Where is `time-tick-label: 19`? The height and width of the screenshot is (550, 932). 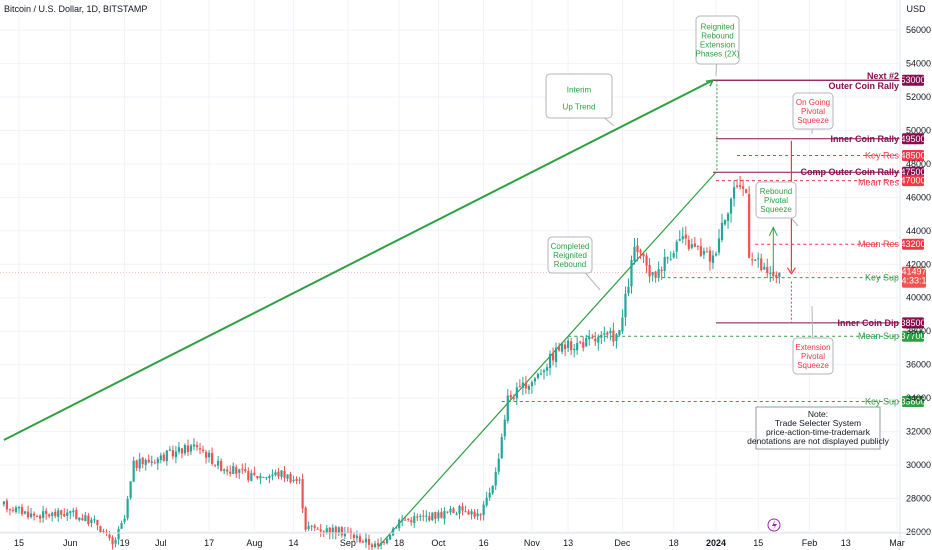 time-tick-label: 19 is located at coordinates (125, 543).